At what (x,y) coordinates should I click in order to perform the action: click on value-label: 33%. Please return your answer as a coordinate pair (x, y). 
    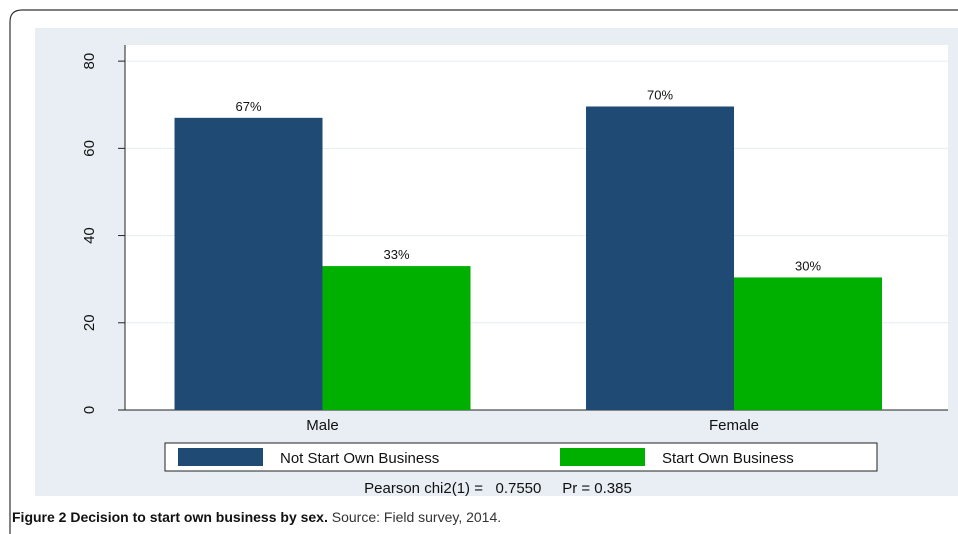
    Looking at the image, I should click on (397, 254).